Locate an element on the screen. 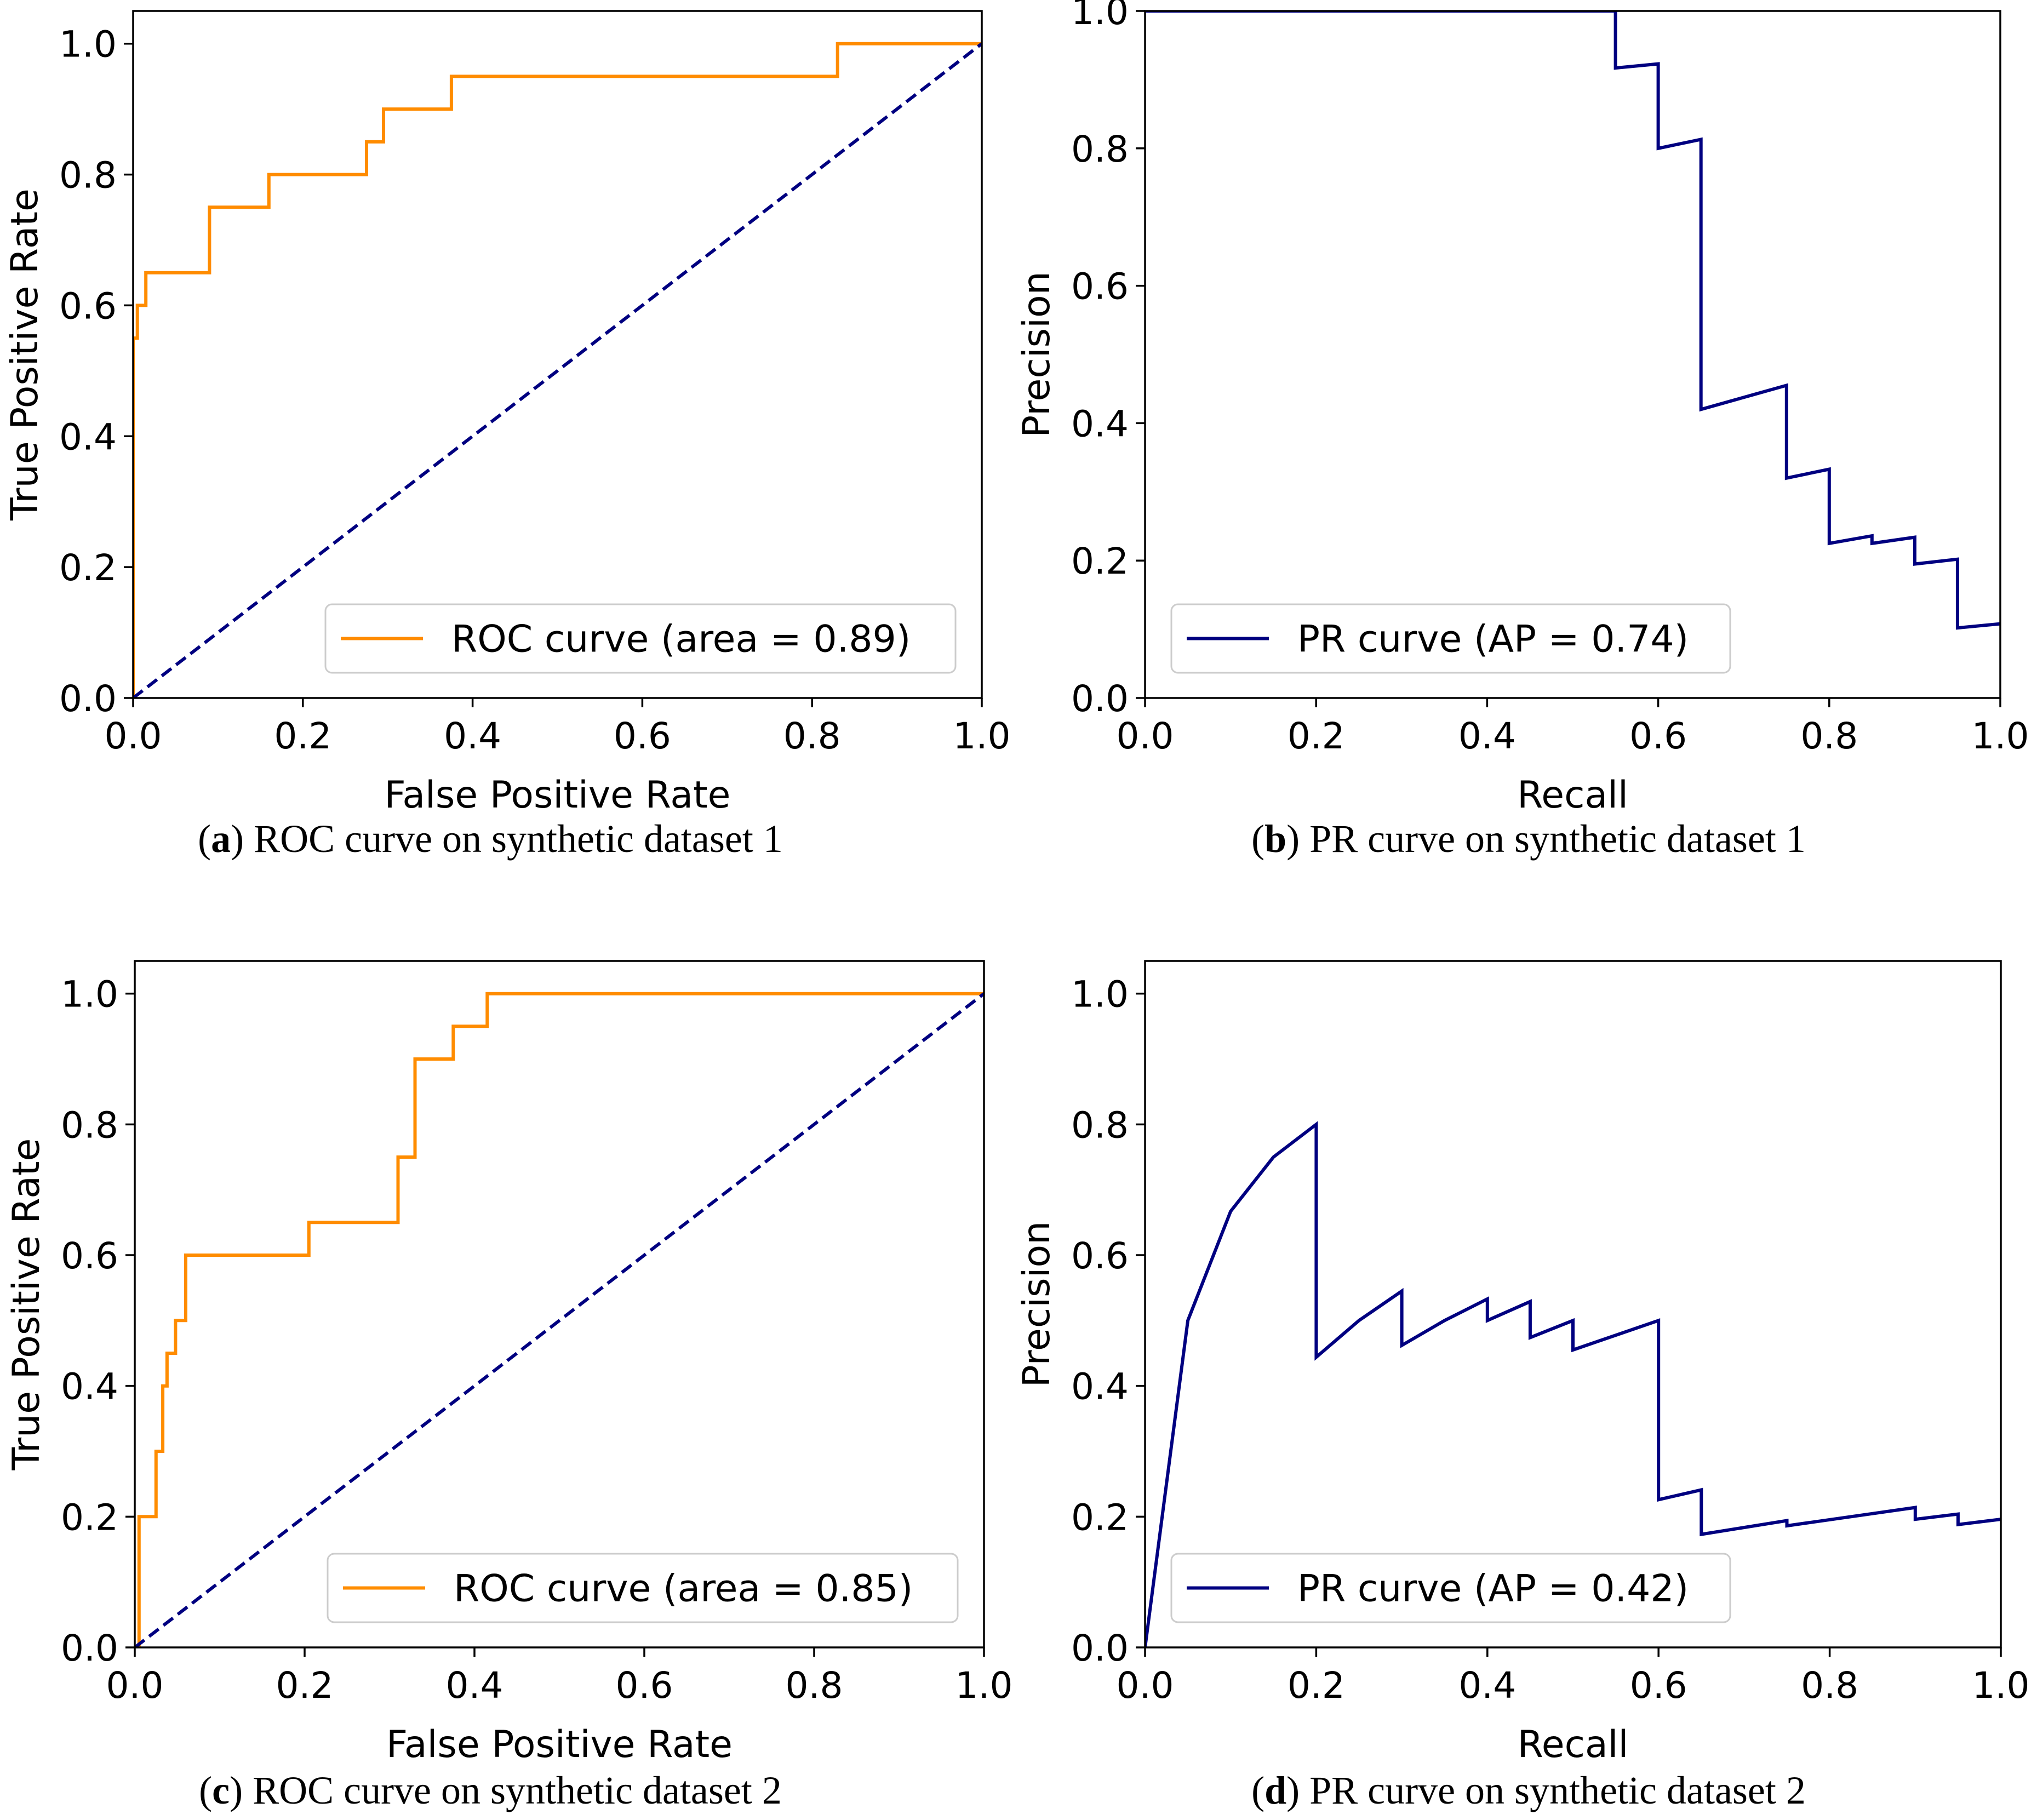 The width and height of the screenshot is (2037, 1820). legend-label: ROC curve (area = 0.89) is located at coordinates (681, 640).